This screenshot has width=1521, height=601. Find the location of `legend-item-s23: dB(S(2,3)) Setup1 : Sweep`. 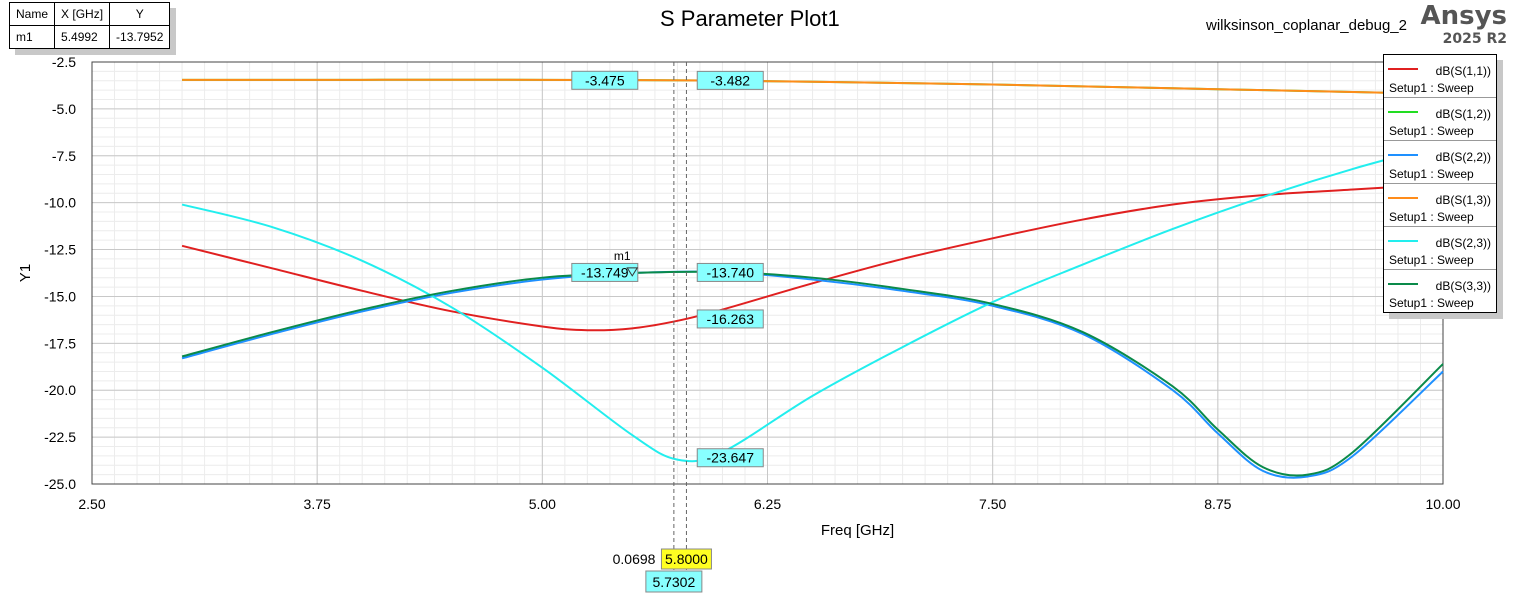

legend-item-s23: dB(S(2,3)) Setup1 : Sweep is located at coordinates (1440, 248).